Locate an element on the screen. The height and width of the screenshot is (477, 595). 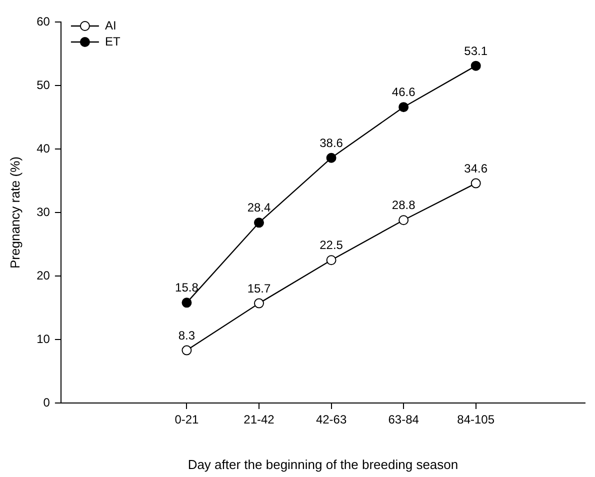
data-label: 28.8 is located at coordinates (404, 205).